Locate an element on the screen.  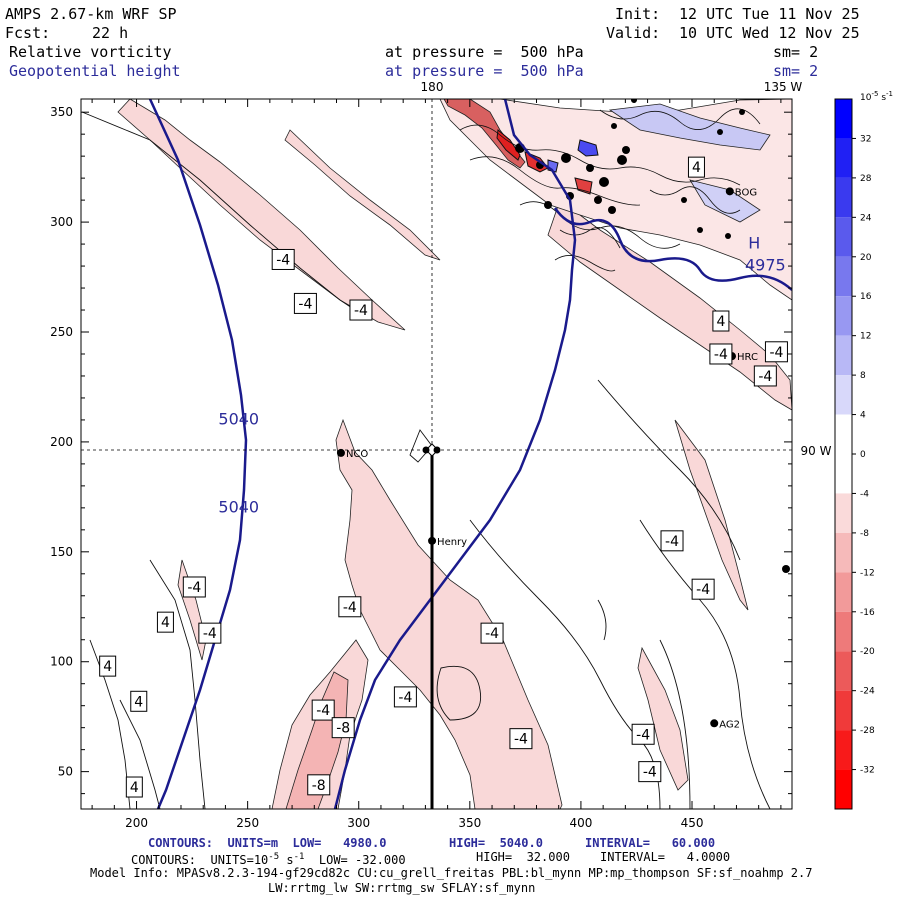
vort-mountain-region is located at coordinates (615, 200).